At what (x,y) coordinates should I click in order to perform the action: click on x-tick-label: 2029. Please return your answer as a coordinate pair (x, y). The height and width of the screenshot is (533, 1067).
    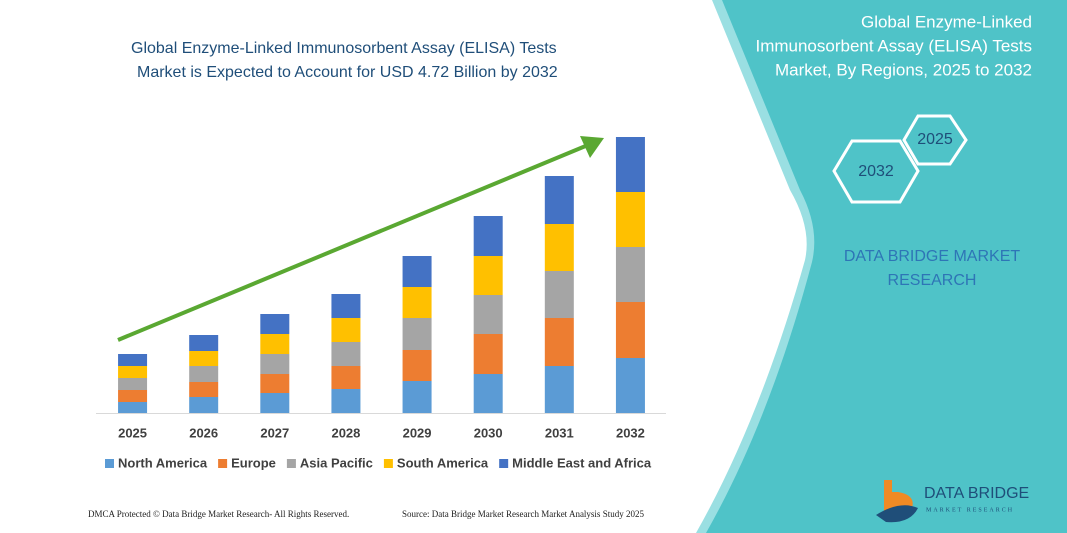
    Looking at the image, I should click on (417, 432).